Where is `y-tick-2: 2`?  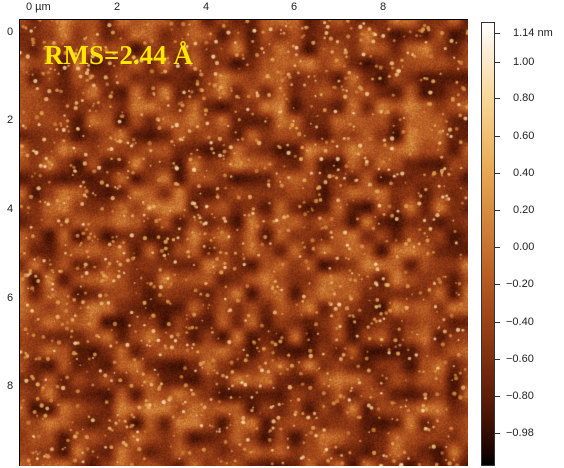
y-tick-2: 2 is located at coordinates (10, 120).